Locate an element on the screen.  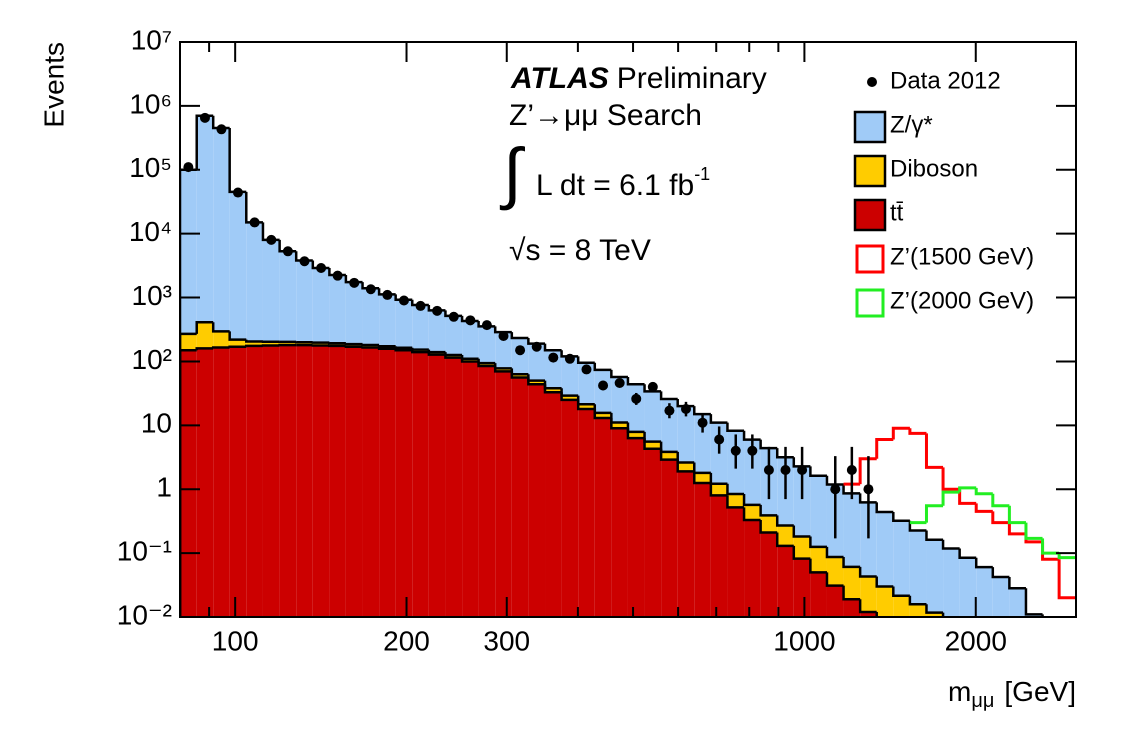
x-tick-label: 100 is located at coordinates (235, 640).